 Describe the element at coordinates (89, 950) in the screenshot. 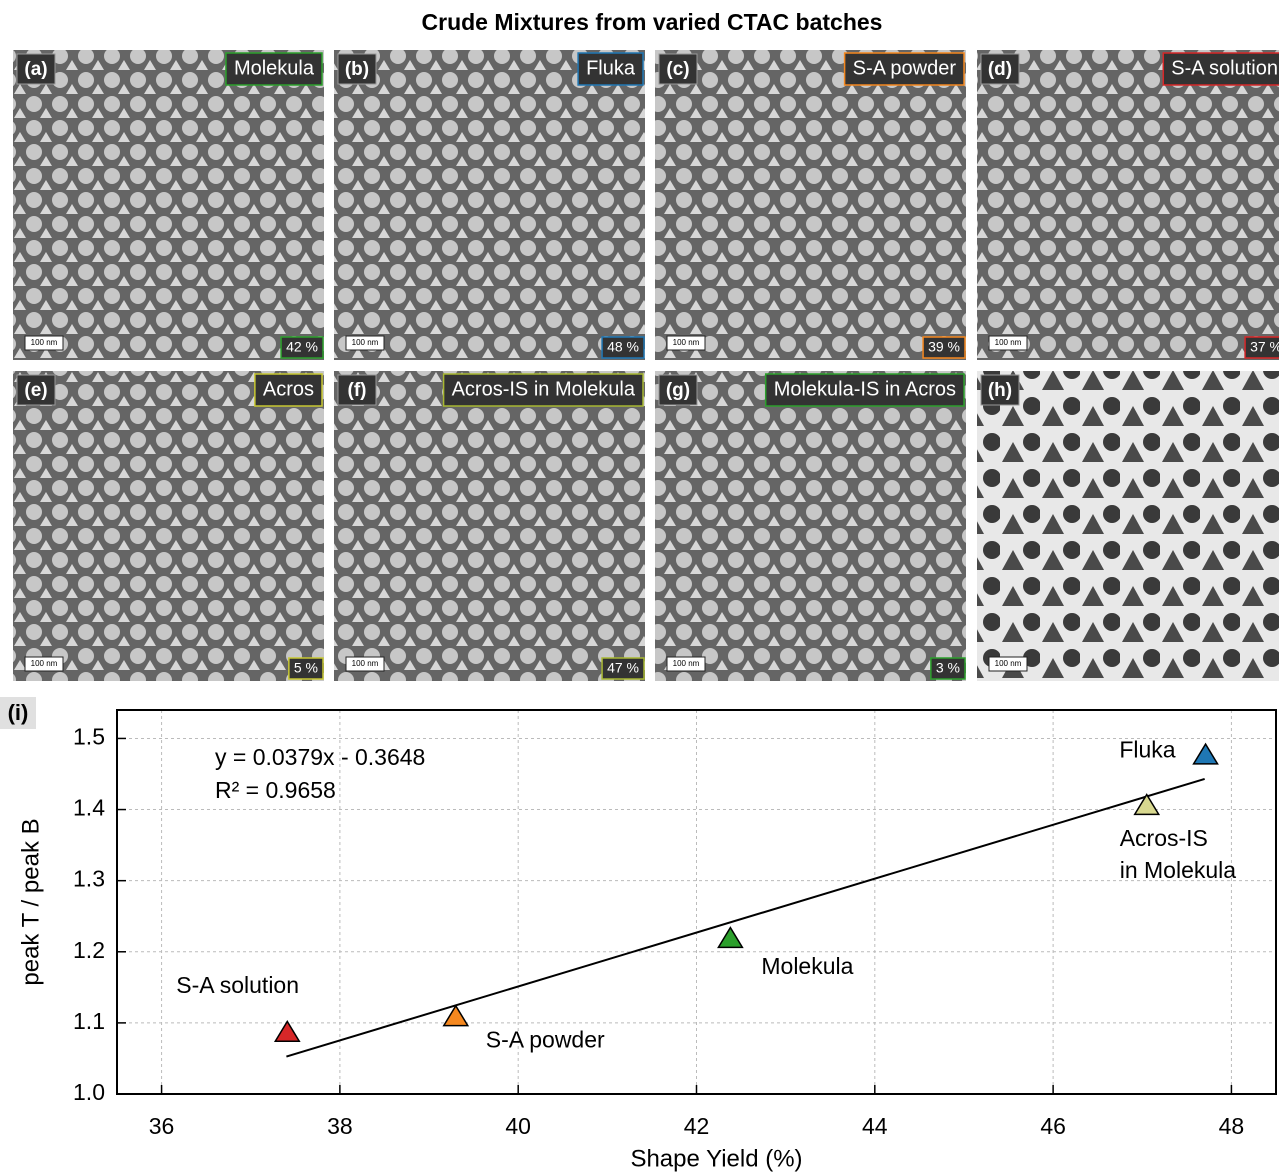

I see `y-tick-label: 1.2` at that location.